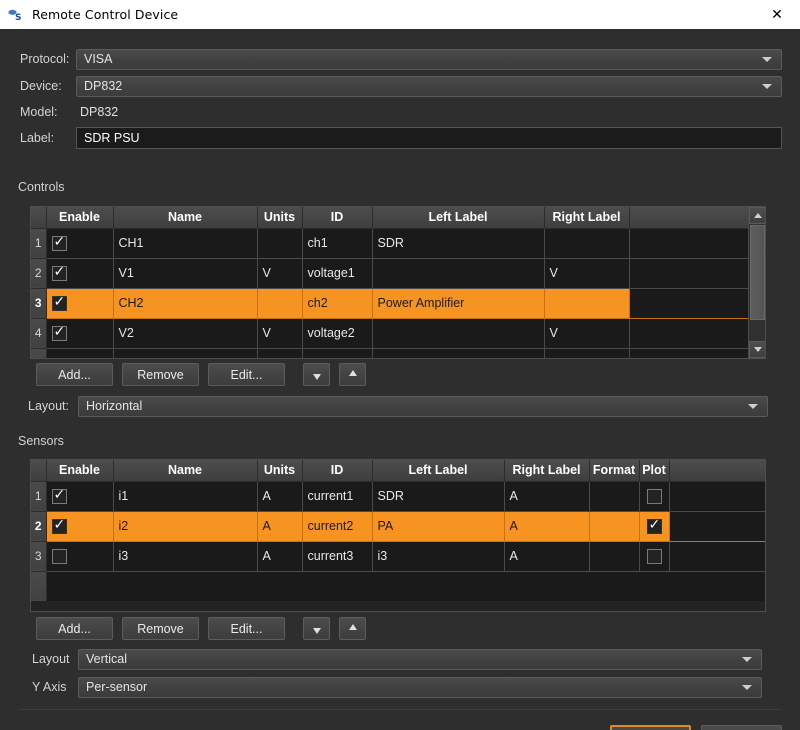 The width and height of the screenshot is (800, 730). Describe the element at coordinates (352, 628) in the screenshot. I see `sensors-move-up-button` at that location.